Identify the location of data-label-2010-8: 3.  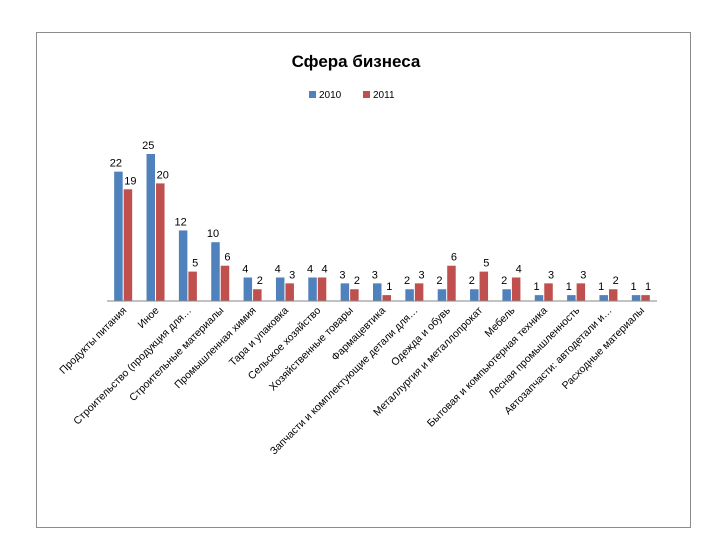
(375, 275).